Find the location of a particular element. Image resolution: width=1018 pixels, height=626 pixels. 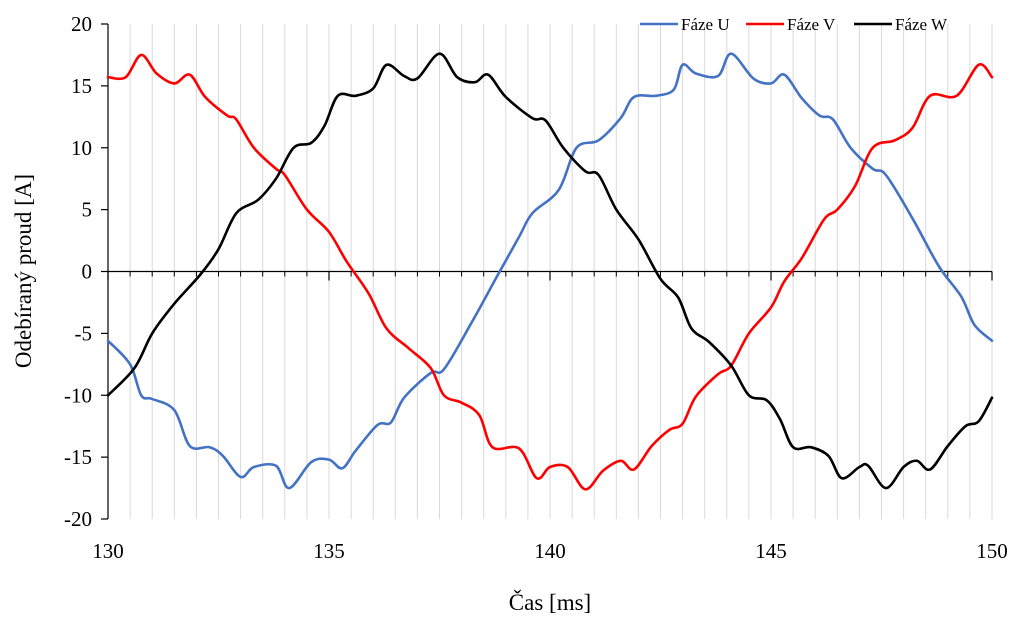

x-tick-label: 130 is located at coordinates (108, 551).